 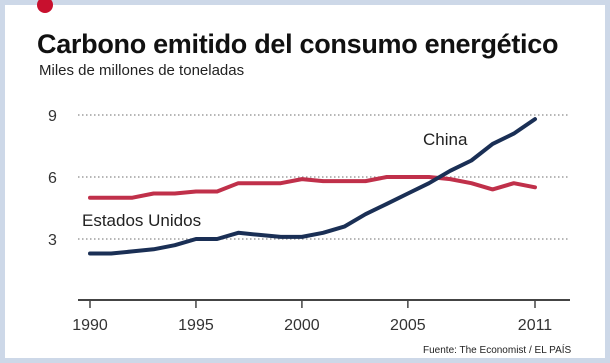 I want to click on x-tick-label: 1995, so click(x=196, y=325).